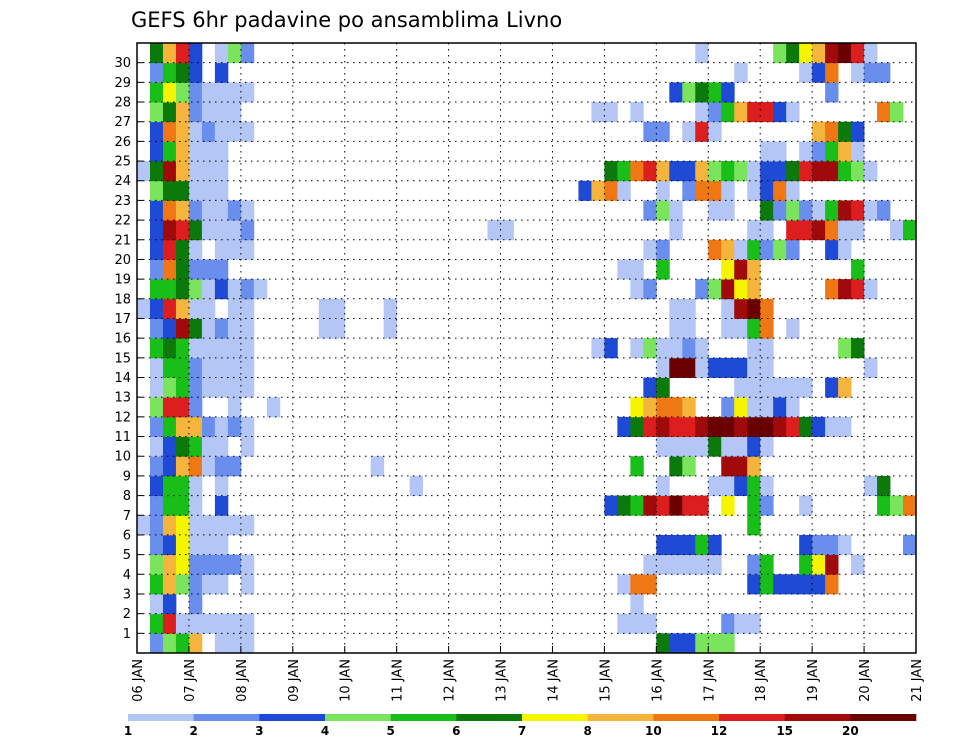 The image size is (960, 742). I want to click on y-tick-label: 21, so click(122, 240).